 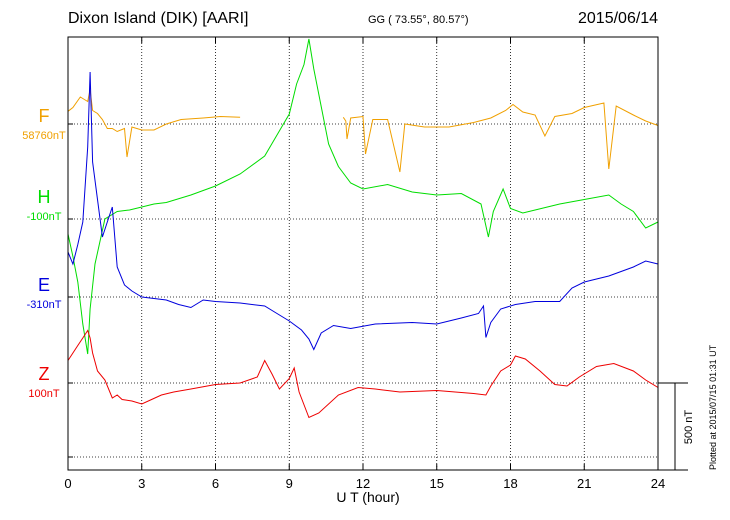 I want to click on series-baseline-Z: 100nT, so click(x=43, y=394).